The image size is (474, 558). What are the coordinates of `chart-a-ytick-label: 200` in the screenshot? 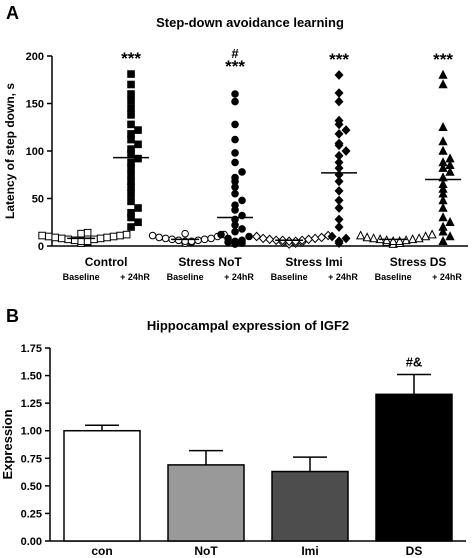 It's located at (35, 57).